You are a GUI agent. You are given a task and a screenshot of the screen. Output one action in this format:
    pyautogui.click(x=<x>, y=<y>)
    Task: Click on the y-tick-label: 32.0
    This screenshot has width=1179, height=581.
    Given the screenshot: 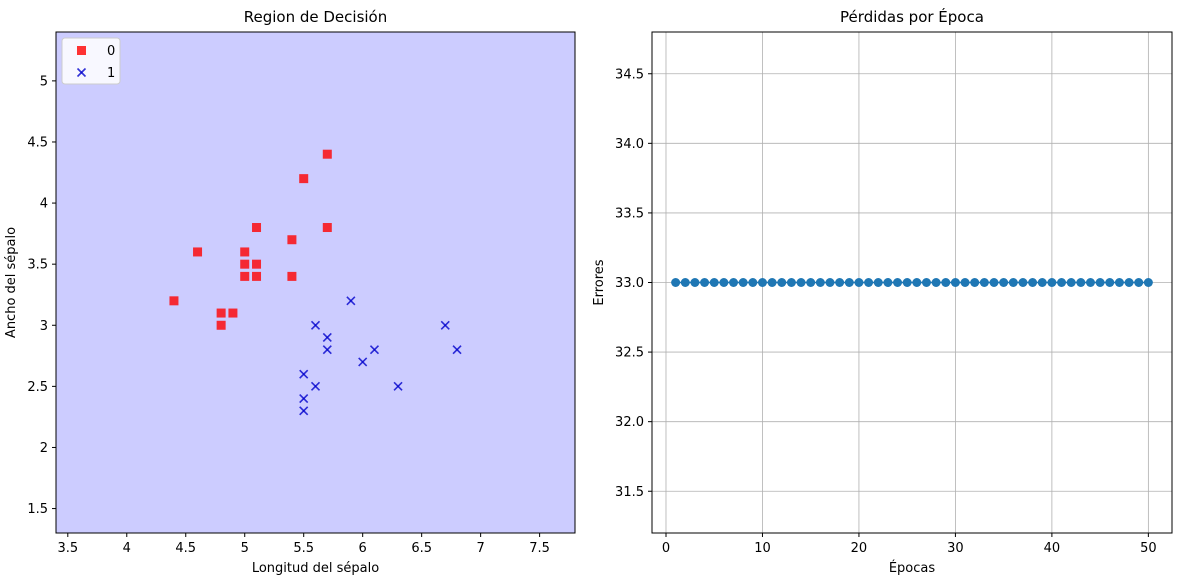 What is the action you would take?
    pyautogui.click(x=629, y=422)
    